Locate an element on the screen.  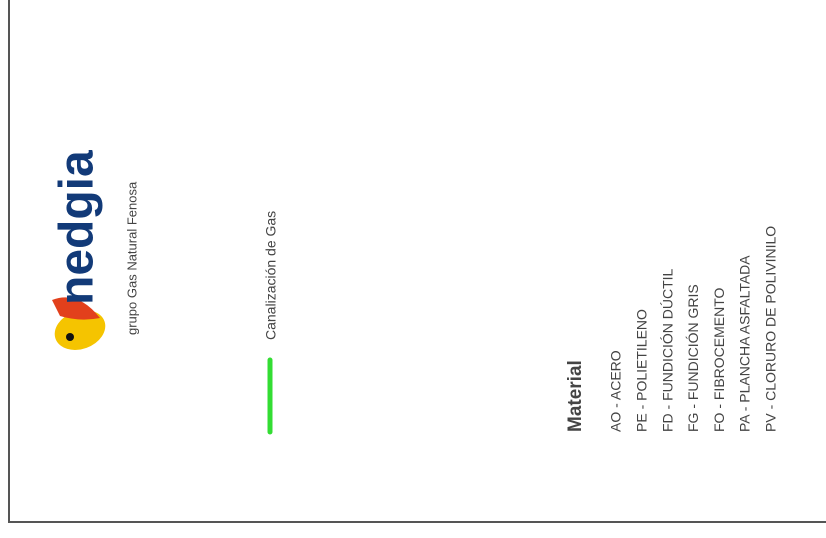
material-item: AO - ACERO is located at coordinates (616, 391).